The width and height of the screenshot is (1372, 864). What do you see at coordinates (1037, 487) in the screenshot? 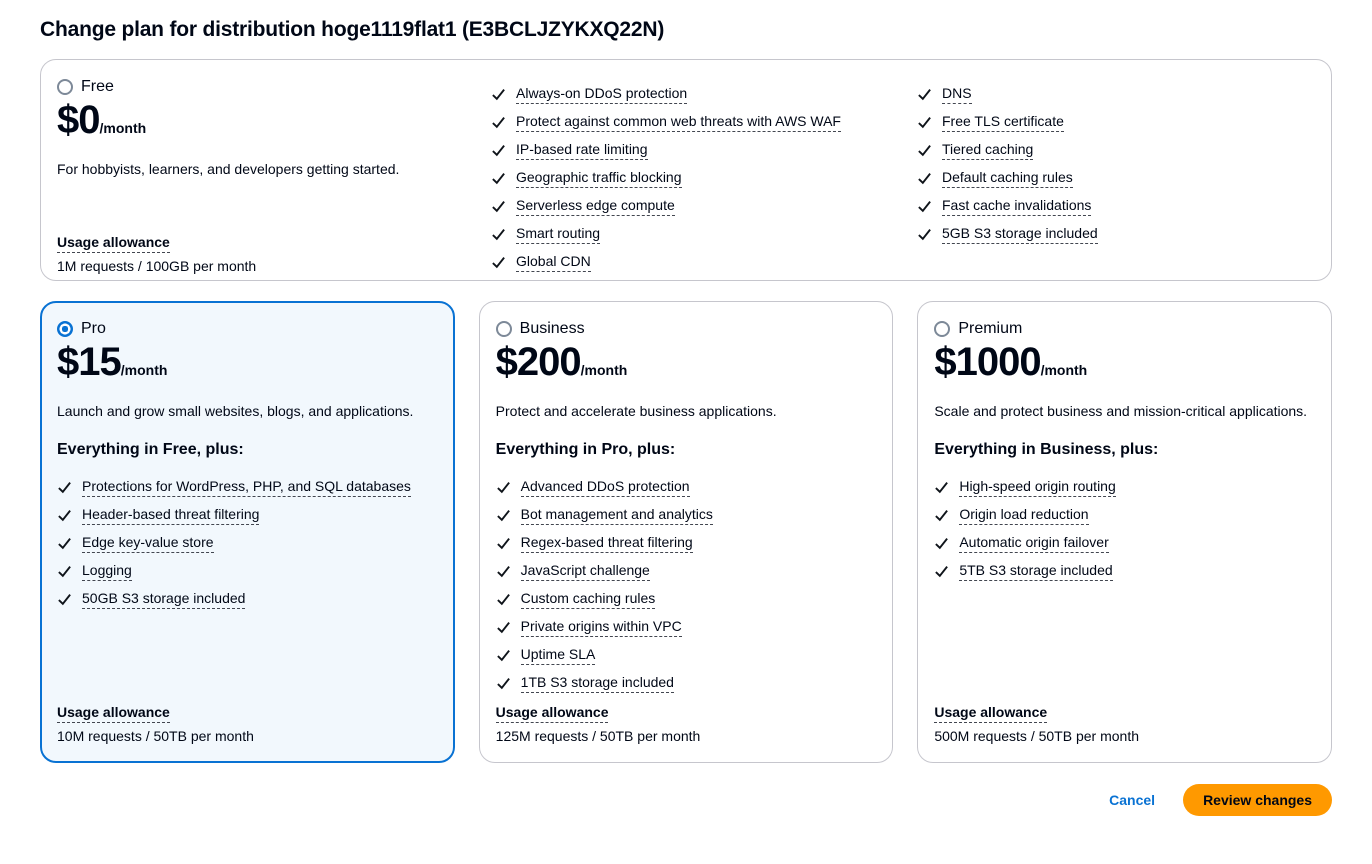
I see `feature-link: High-speed origin routing` at bounding box center [1037, 487].